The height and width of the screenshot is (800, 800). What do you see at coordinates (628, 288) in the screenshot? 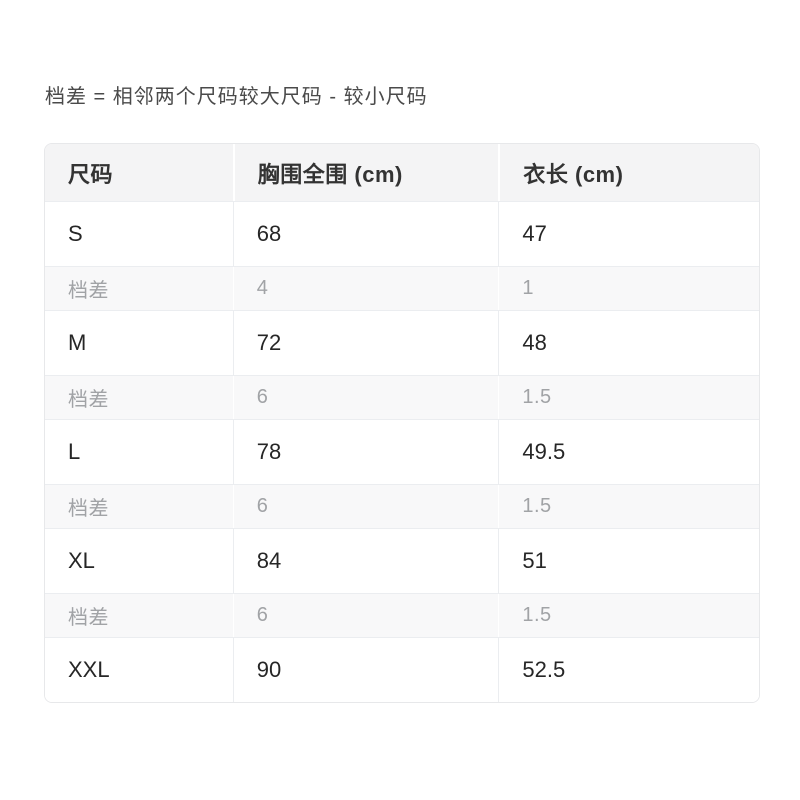
I see `length-diff-cell: 1` at bounding box center [628, 288].